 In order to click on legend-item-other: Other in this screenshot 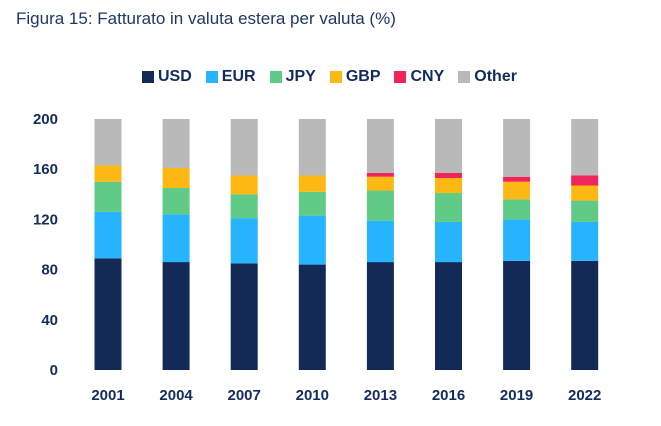, I will do `click(487, 77)`.